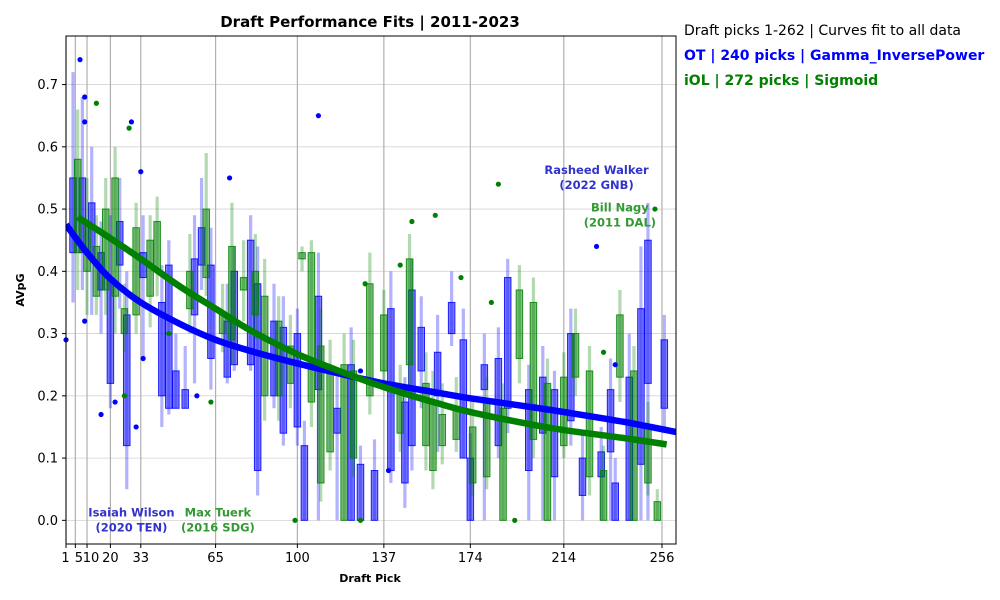 Image resolution: width=1000 pixels, height=600 pixels. I want to click on y-tick-label: 0.2, so click(47, 396).